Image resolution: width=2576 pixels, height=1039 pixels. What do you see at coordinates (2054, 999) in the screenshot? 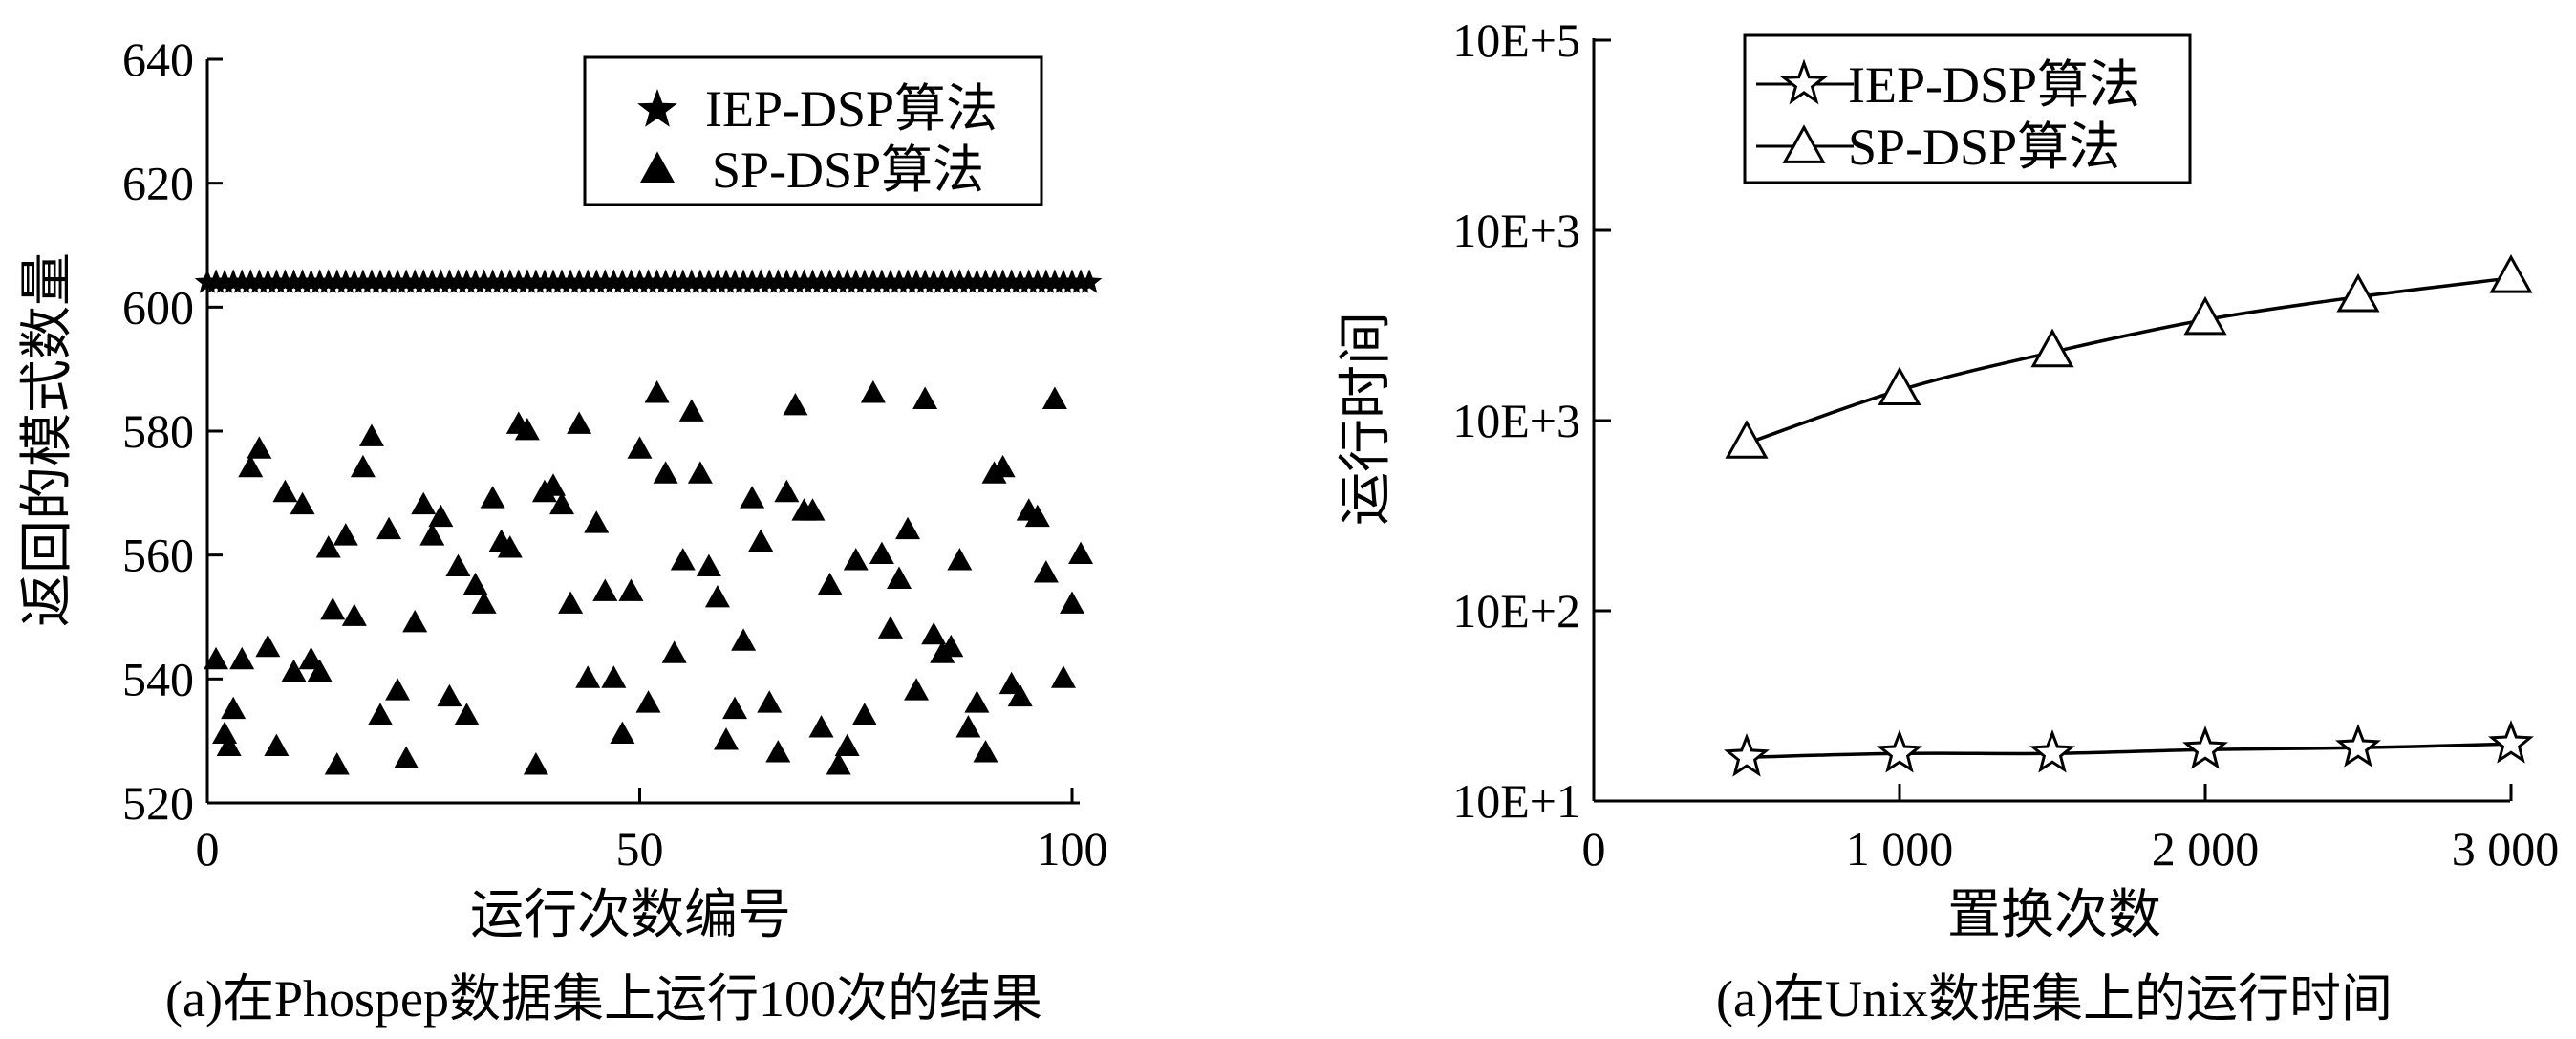
I see `chart-caption: (a)在Unix数据集上的运行时间` at bounding box center [2054, 999].